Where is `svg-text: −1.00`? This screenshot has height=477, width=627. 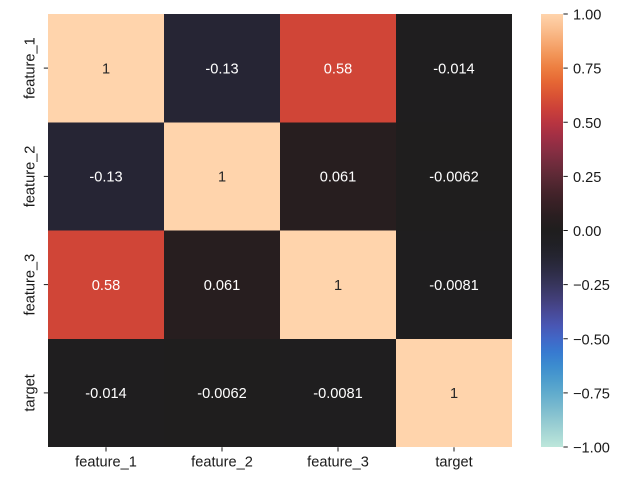 svg-text: −1.00 is located at coordinates (591, 449).